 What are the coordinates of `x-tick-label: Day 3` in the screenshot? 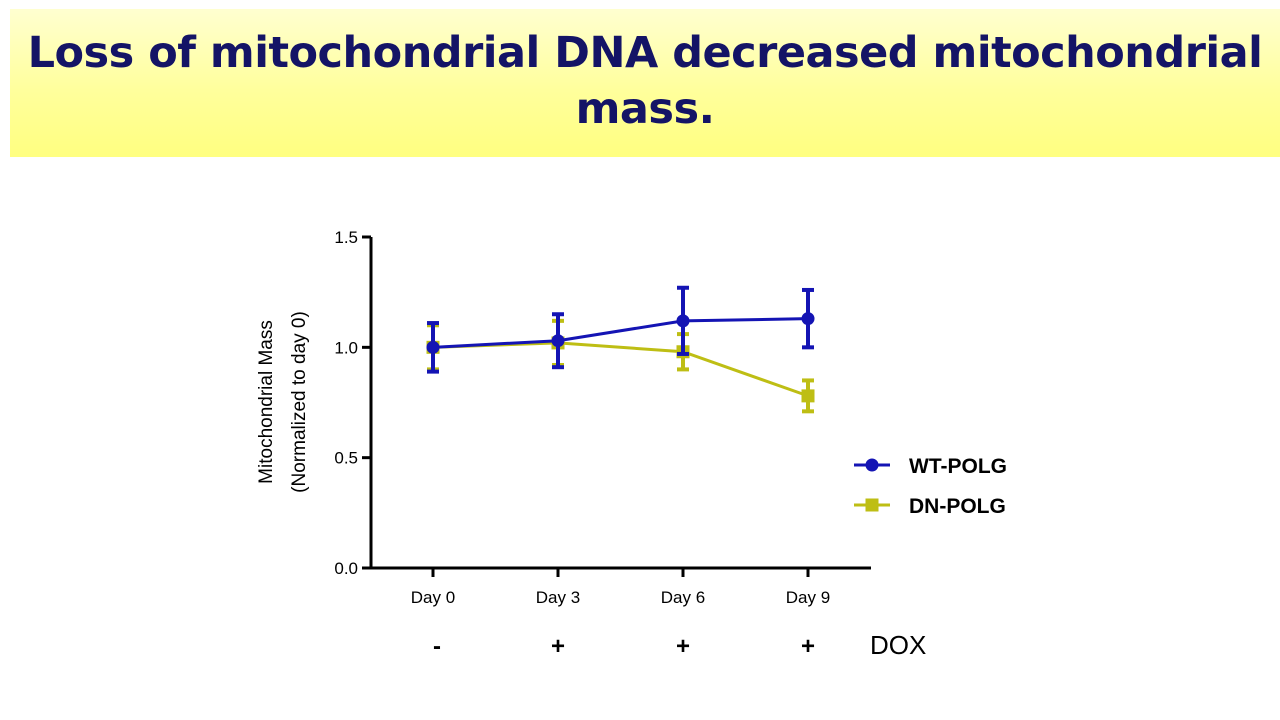 It's located at (558, 597).